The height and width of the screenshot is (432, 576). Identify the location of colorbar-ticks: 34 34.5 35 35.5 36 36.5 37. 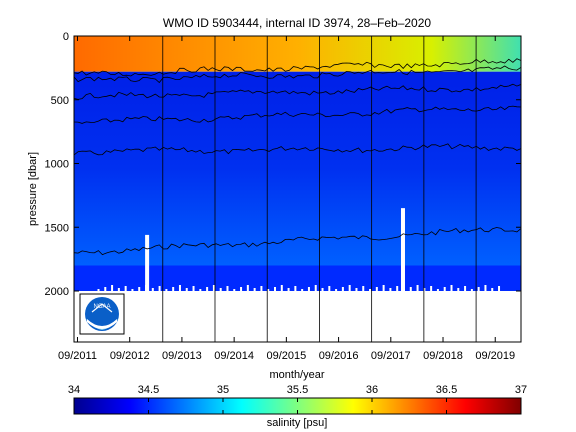
(297, 399).